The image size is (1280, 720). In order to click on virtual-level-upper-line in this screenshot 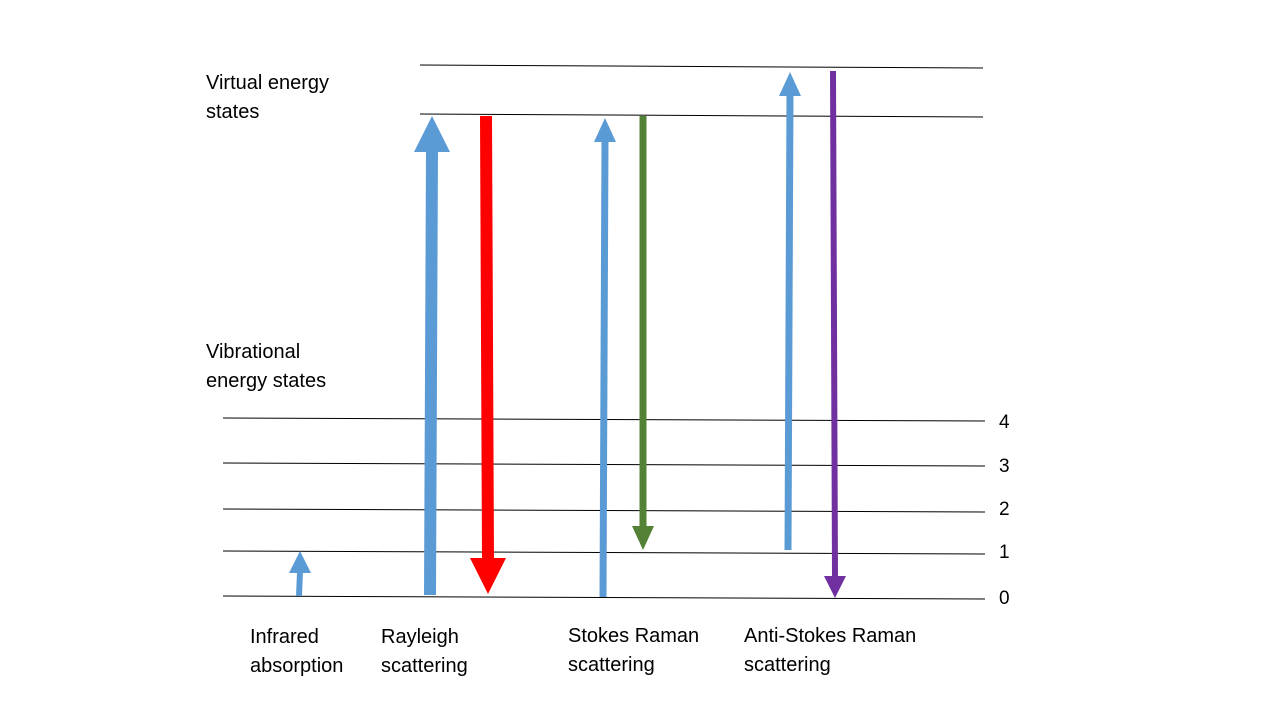, I will do `click(701, 66)`.